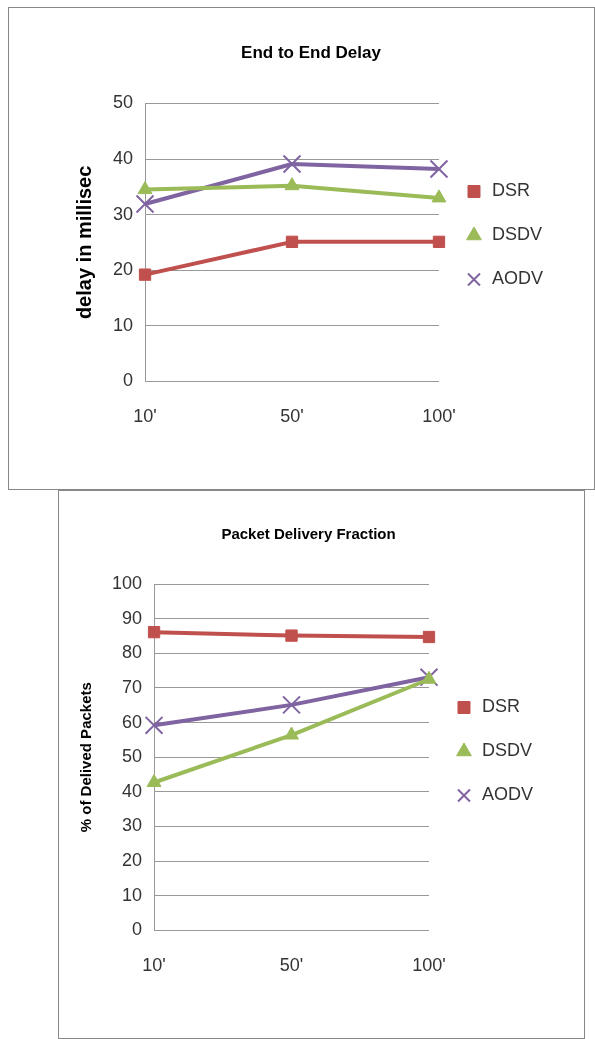 The width and height of the screenshot is (595, 1039). What do you see at coordinates (86, 757) in the screenshot?
I see `y-axis-title: % of Delived Packets` at bounding box center [86, 757].